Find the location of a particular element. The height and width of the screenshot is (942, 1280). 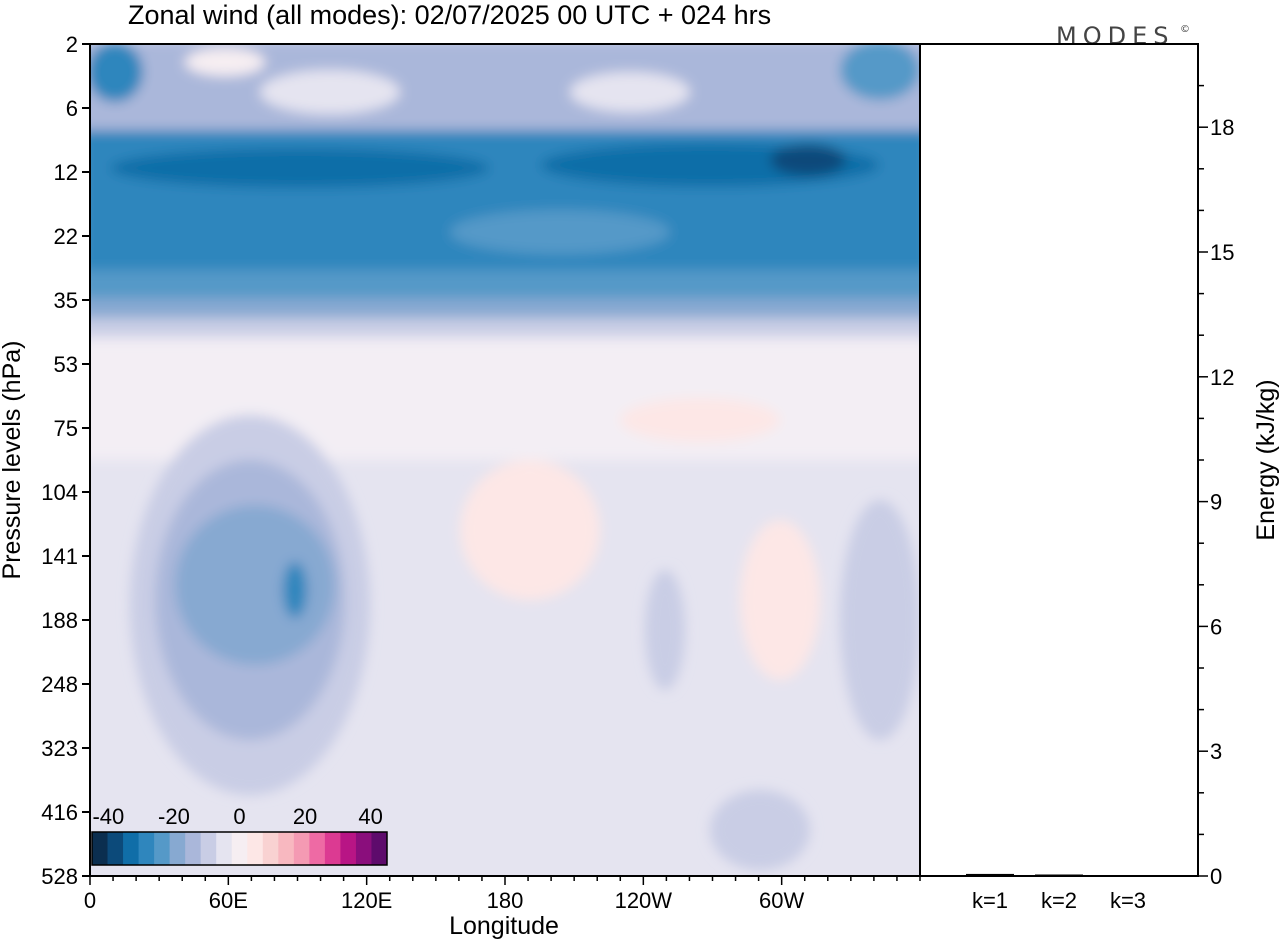

colorbar-tick-label: -40 is located at coordinates (108, 816).